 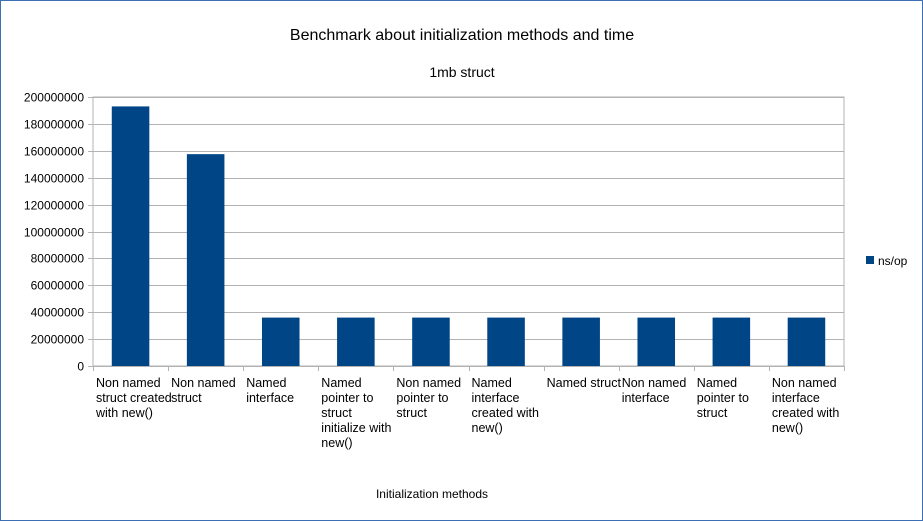 What do you see at coordinates (723, 398) in the screenshot?
I see `x-category-label: Named pointer to struct` at bounding box center [723, 398].